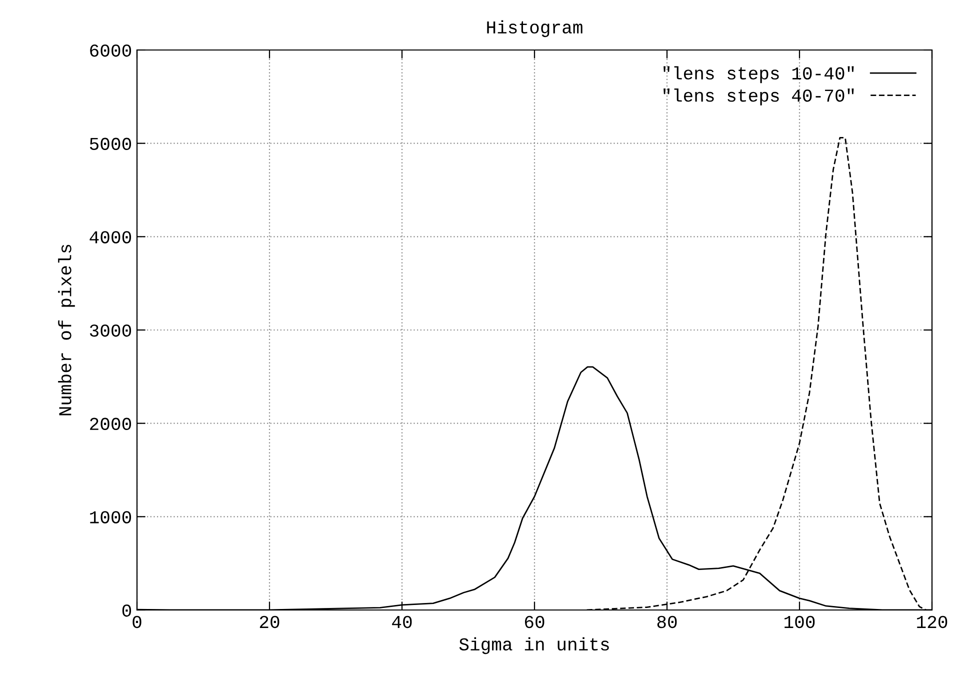  Describe the element at coordinates (402, 622) in the screenshot. I see `x-tick-label: 40` at that location.